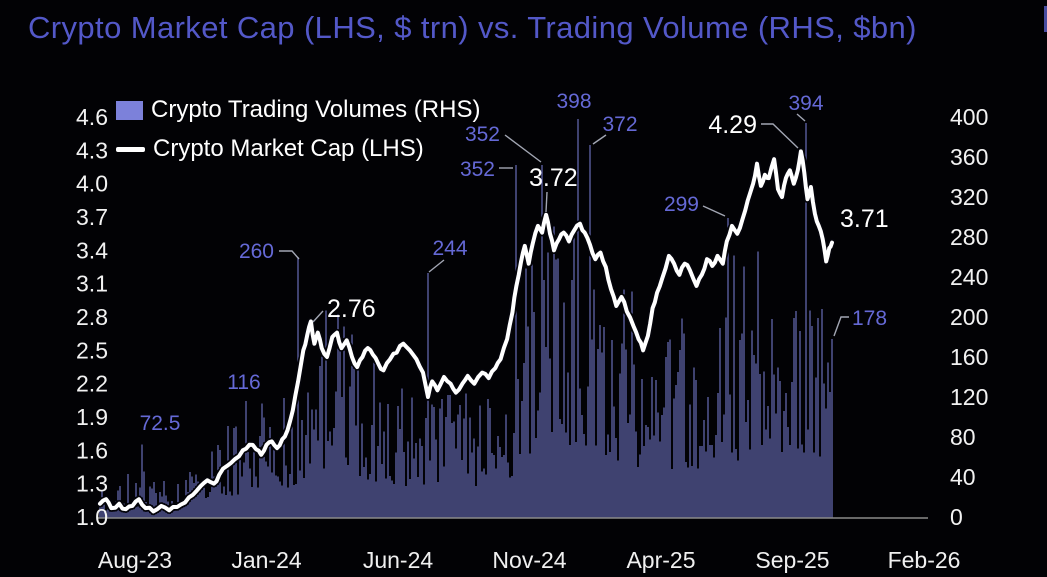 The image size is (1047, 577). Describe the element at coordinates (92, 117) in the screenshot. I see `left-axis-tick: 4.6` at that location.